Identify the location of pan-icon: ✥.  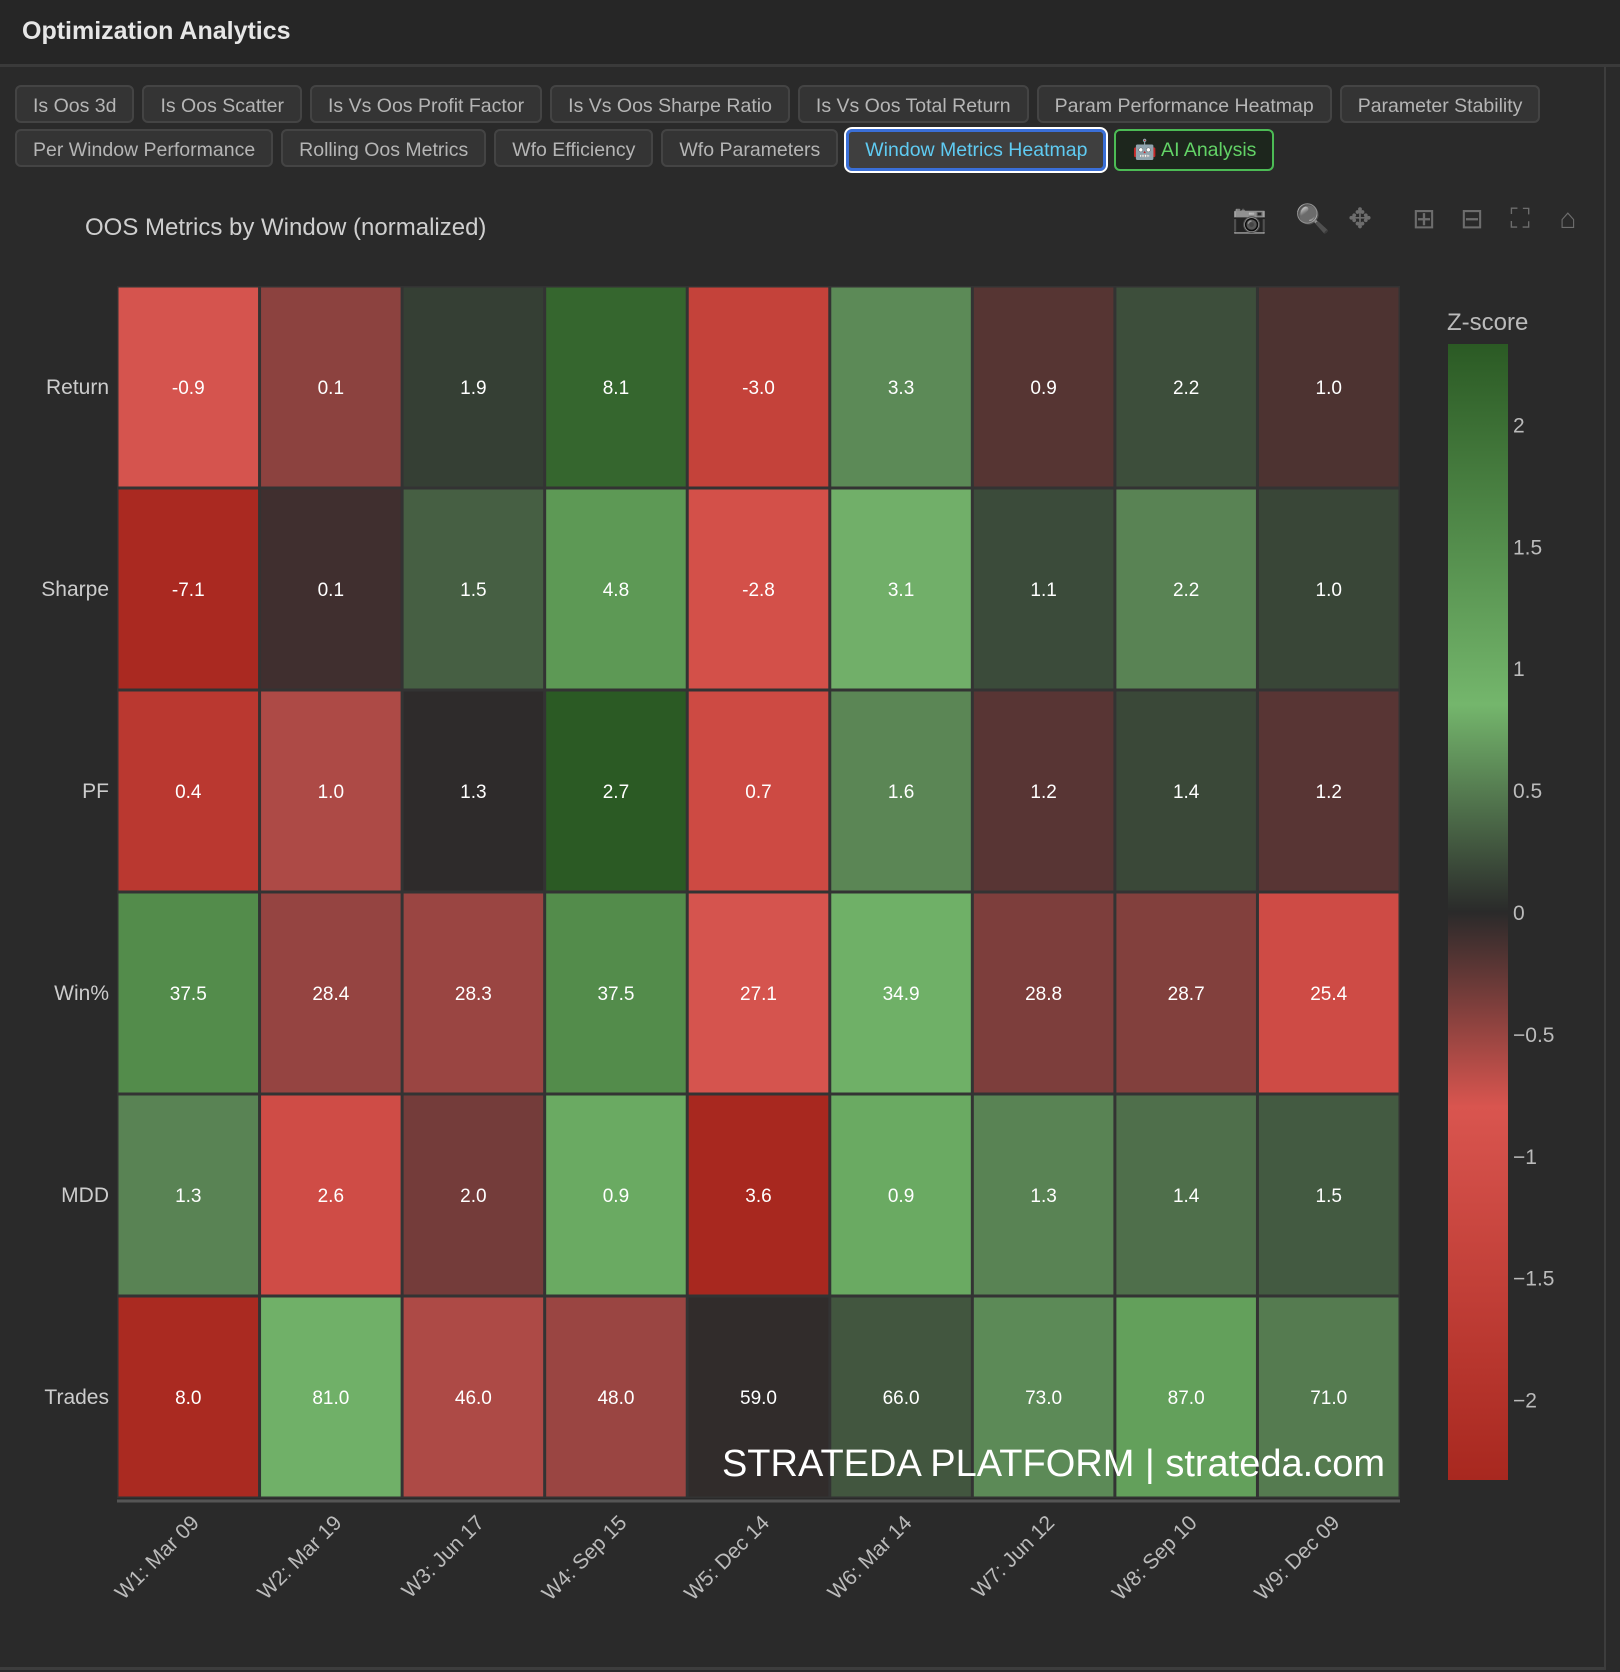
(1360, 218).